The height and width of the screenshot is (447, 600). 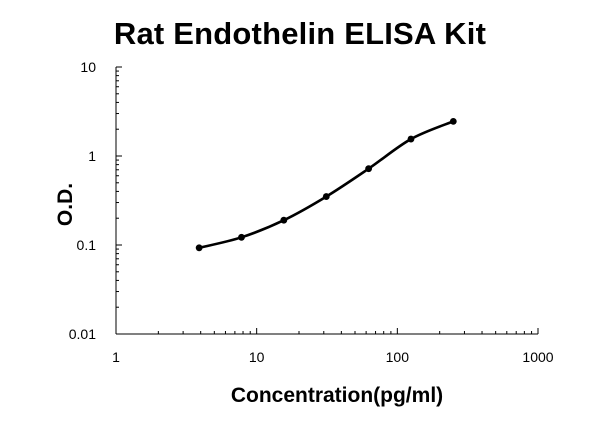 What do you see at coordinates (87, 245) in the screenshot?
I see `y-tick-label: 0.1` at bounding box center [87, 245].